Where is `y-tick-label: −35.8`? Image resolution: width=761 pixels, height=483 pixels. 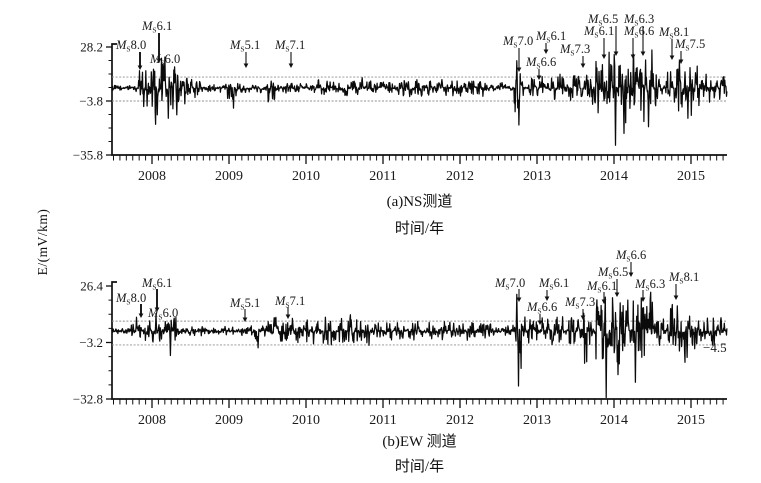 y-tick-label: −35.8 is located at coordinates (88, 155).